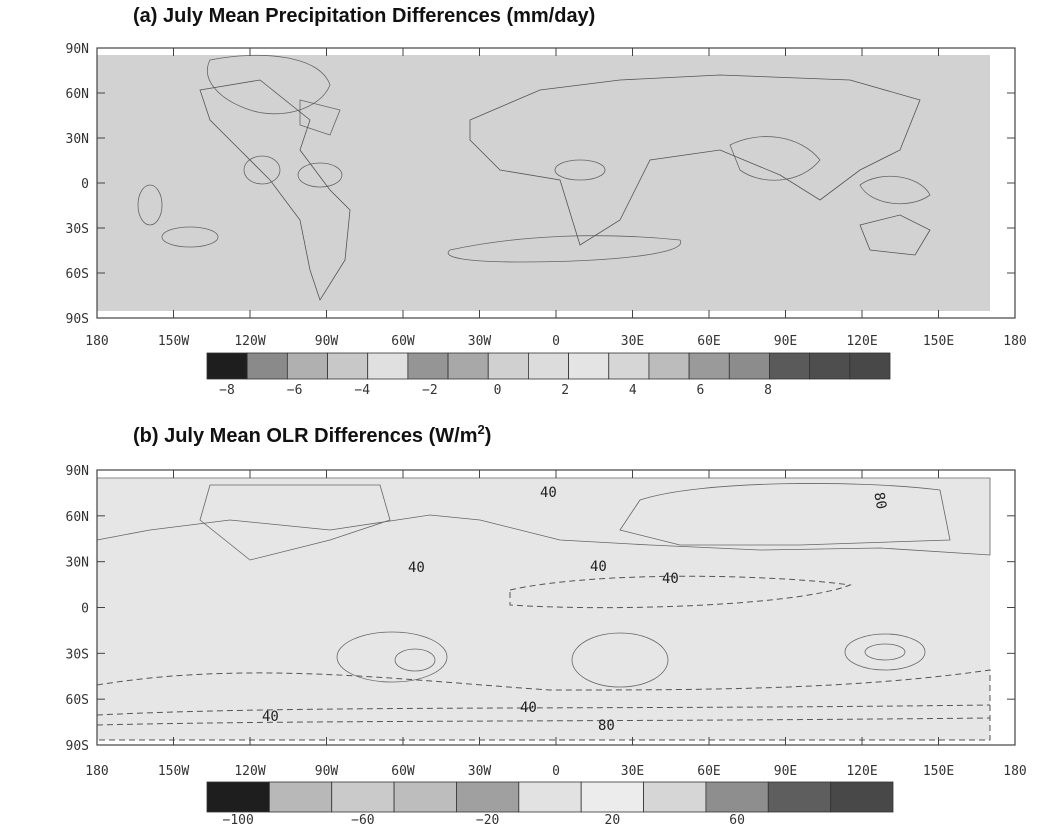 This screenshot has width=1037, height=829. What do you see at coordinates (565, 390) in the screenshot?
I see `colorbar-label: 2` at bounding box center [565, 390].